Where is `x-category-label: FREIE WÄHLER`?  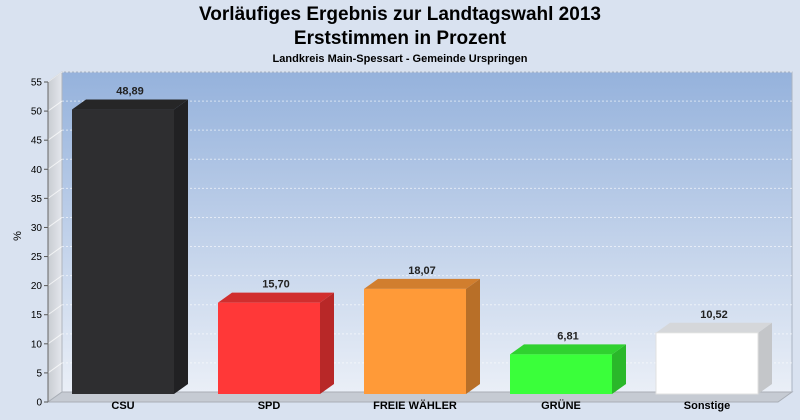 x-category-label: FREIE WÄHLER is located at coordinates (415, 405).